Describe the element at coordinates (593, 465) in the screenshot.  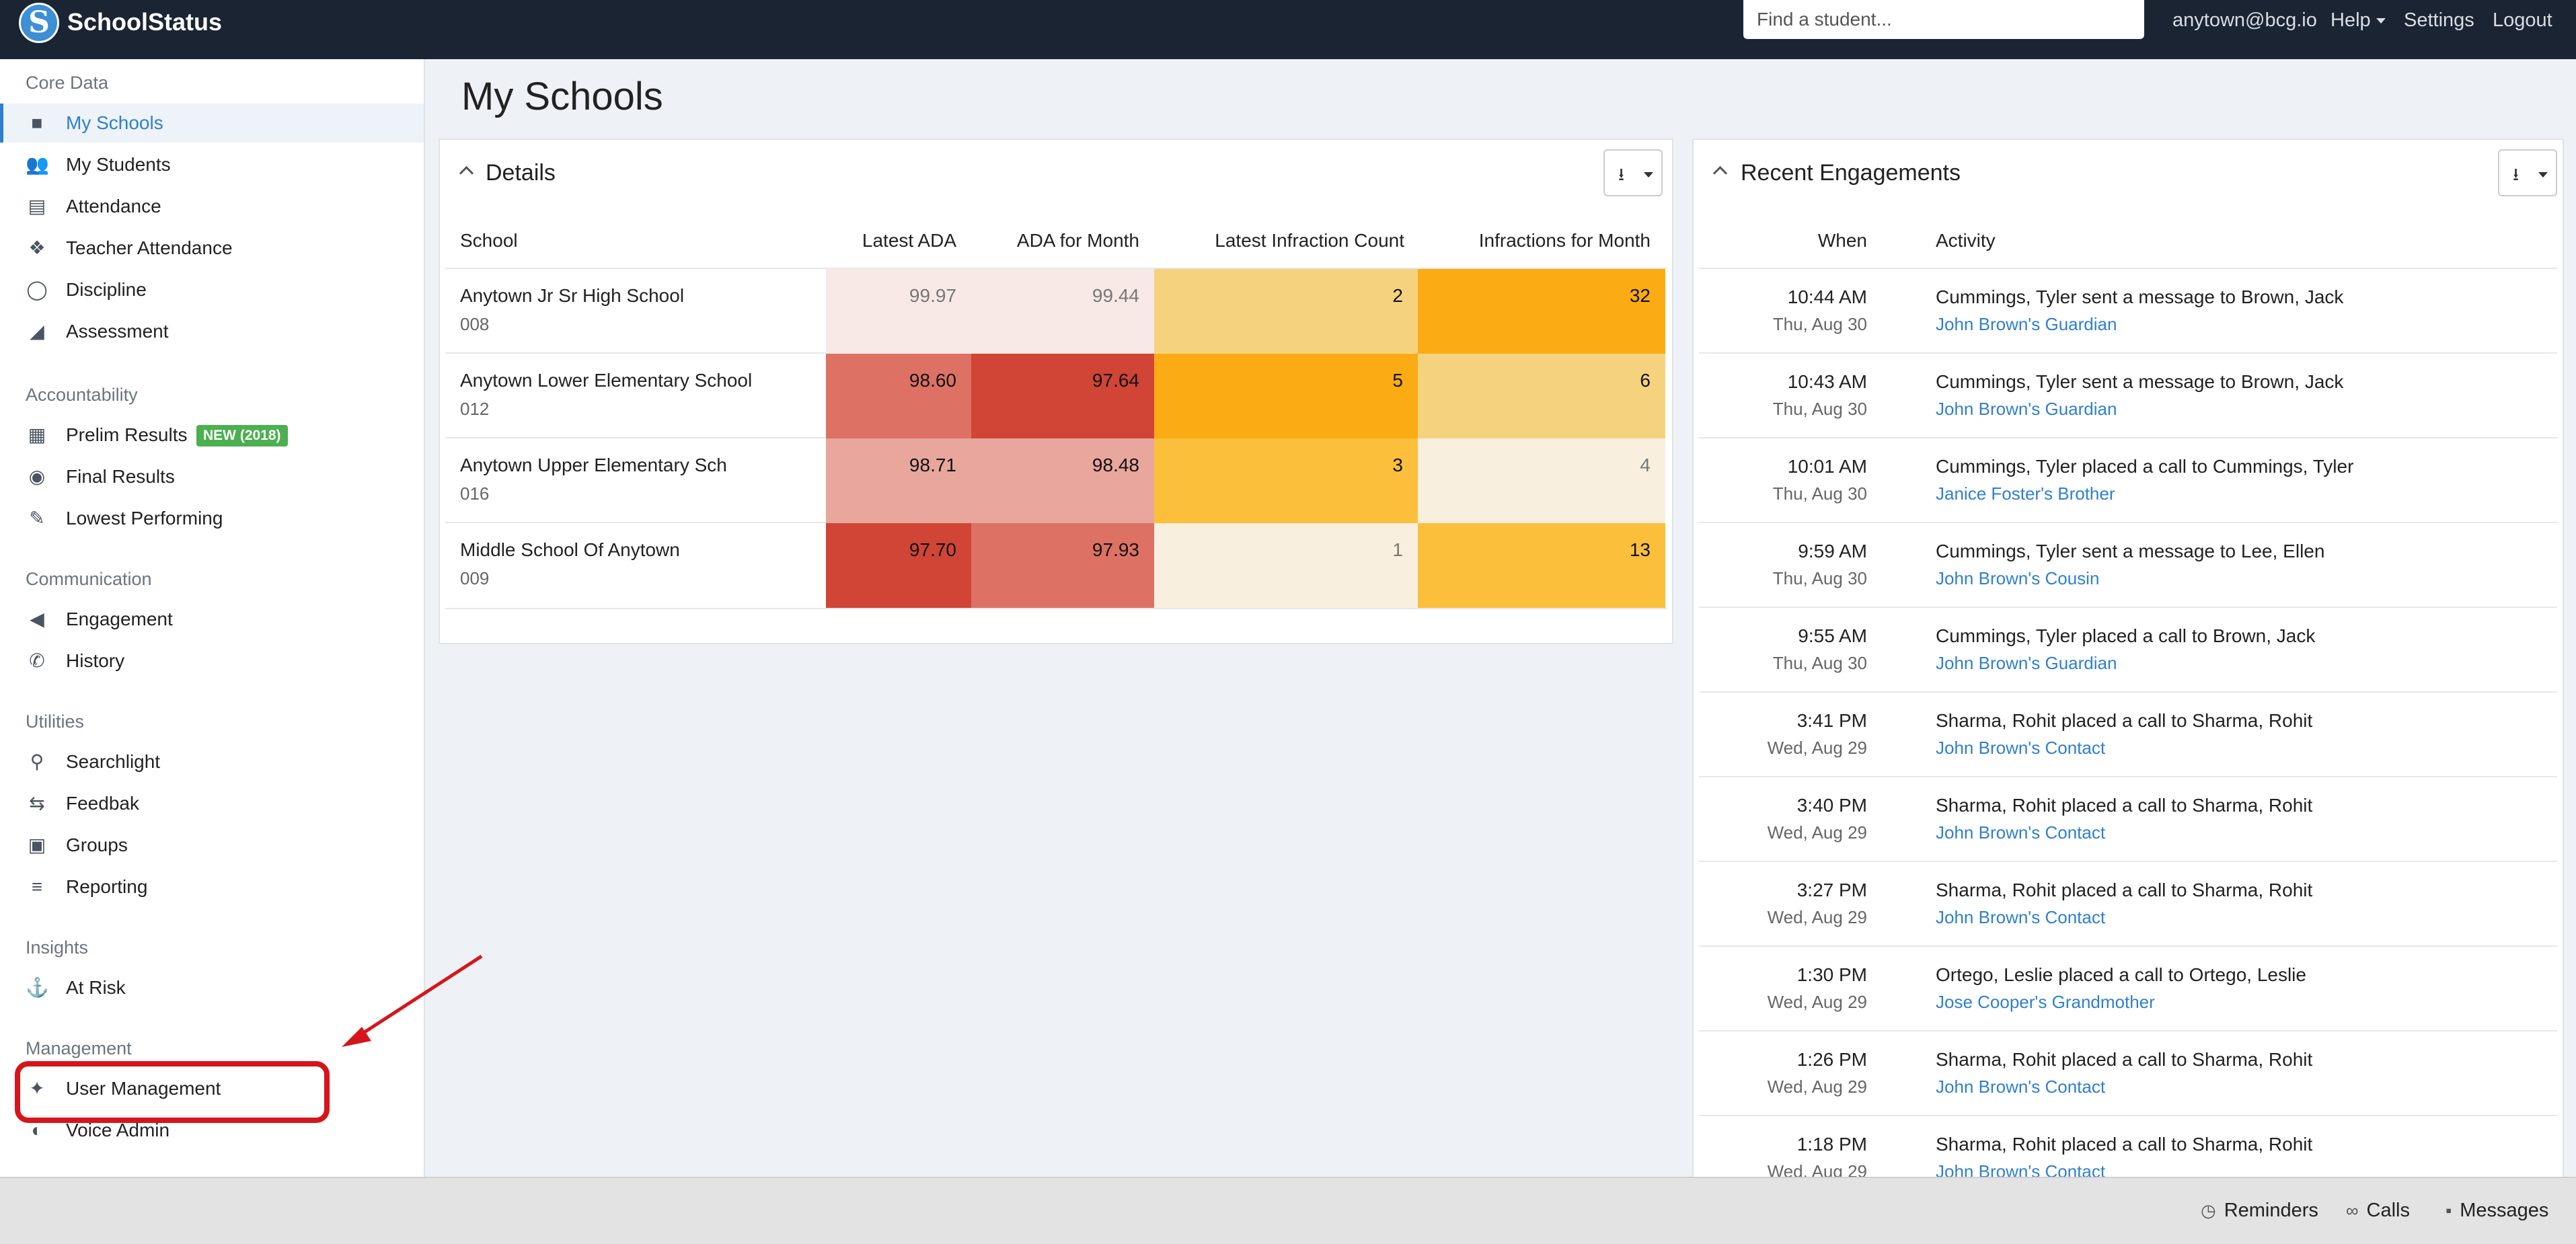
I see `school-name: Anytown Upper Elementary Sch` at that location.